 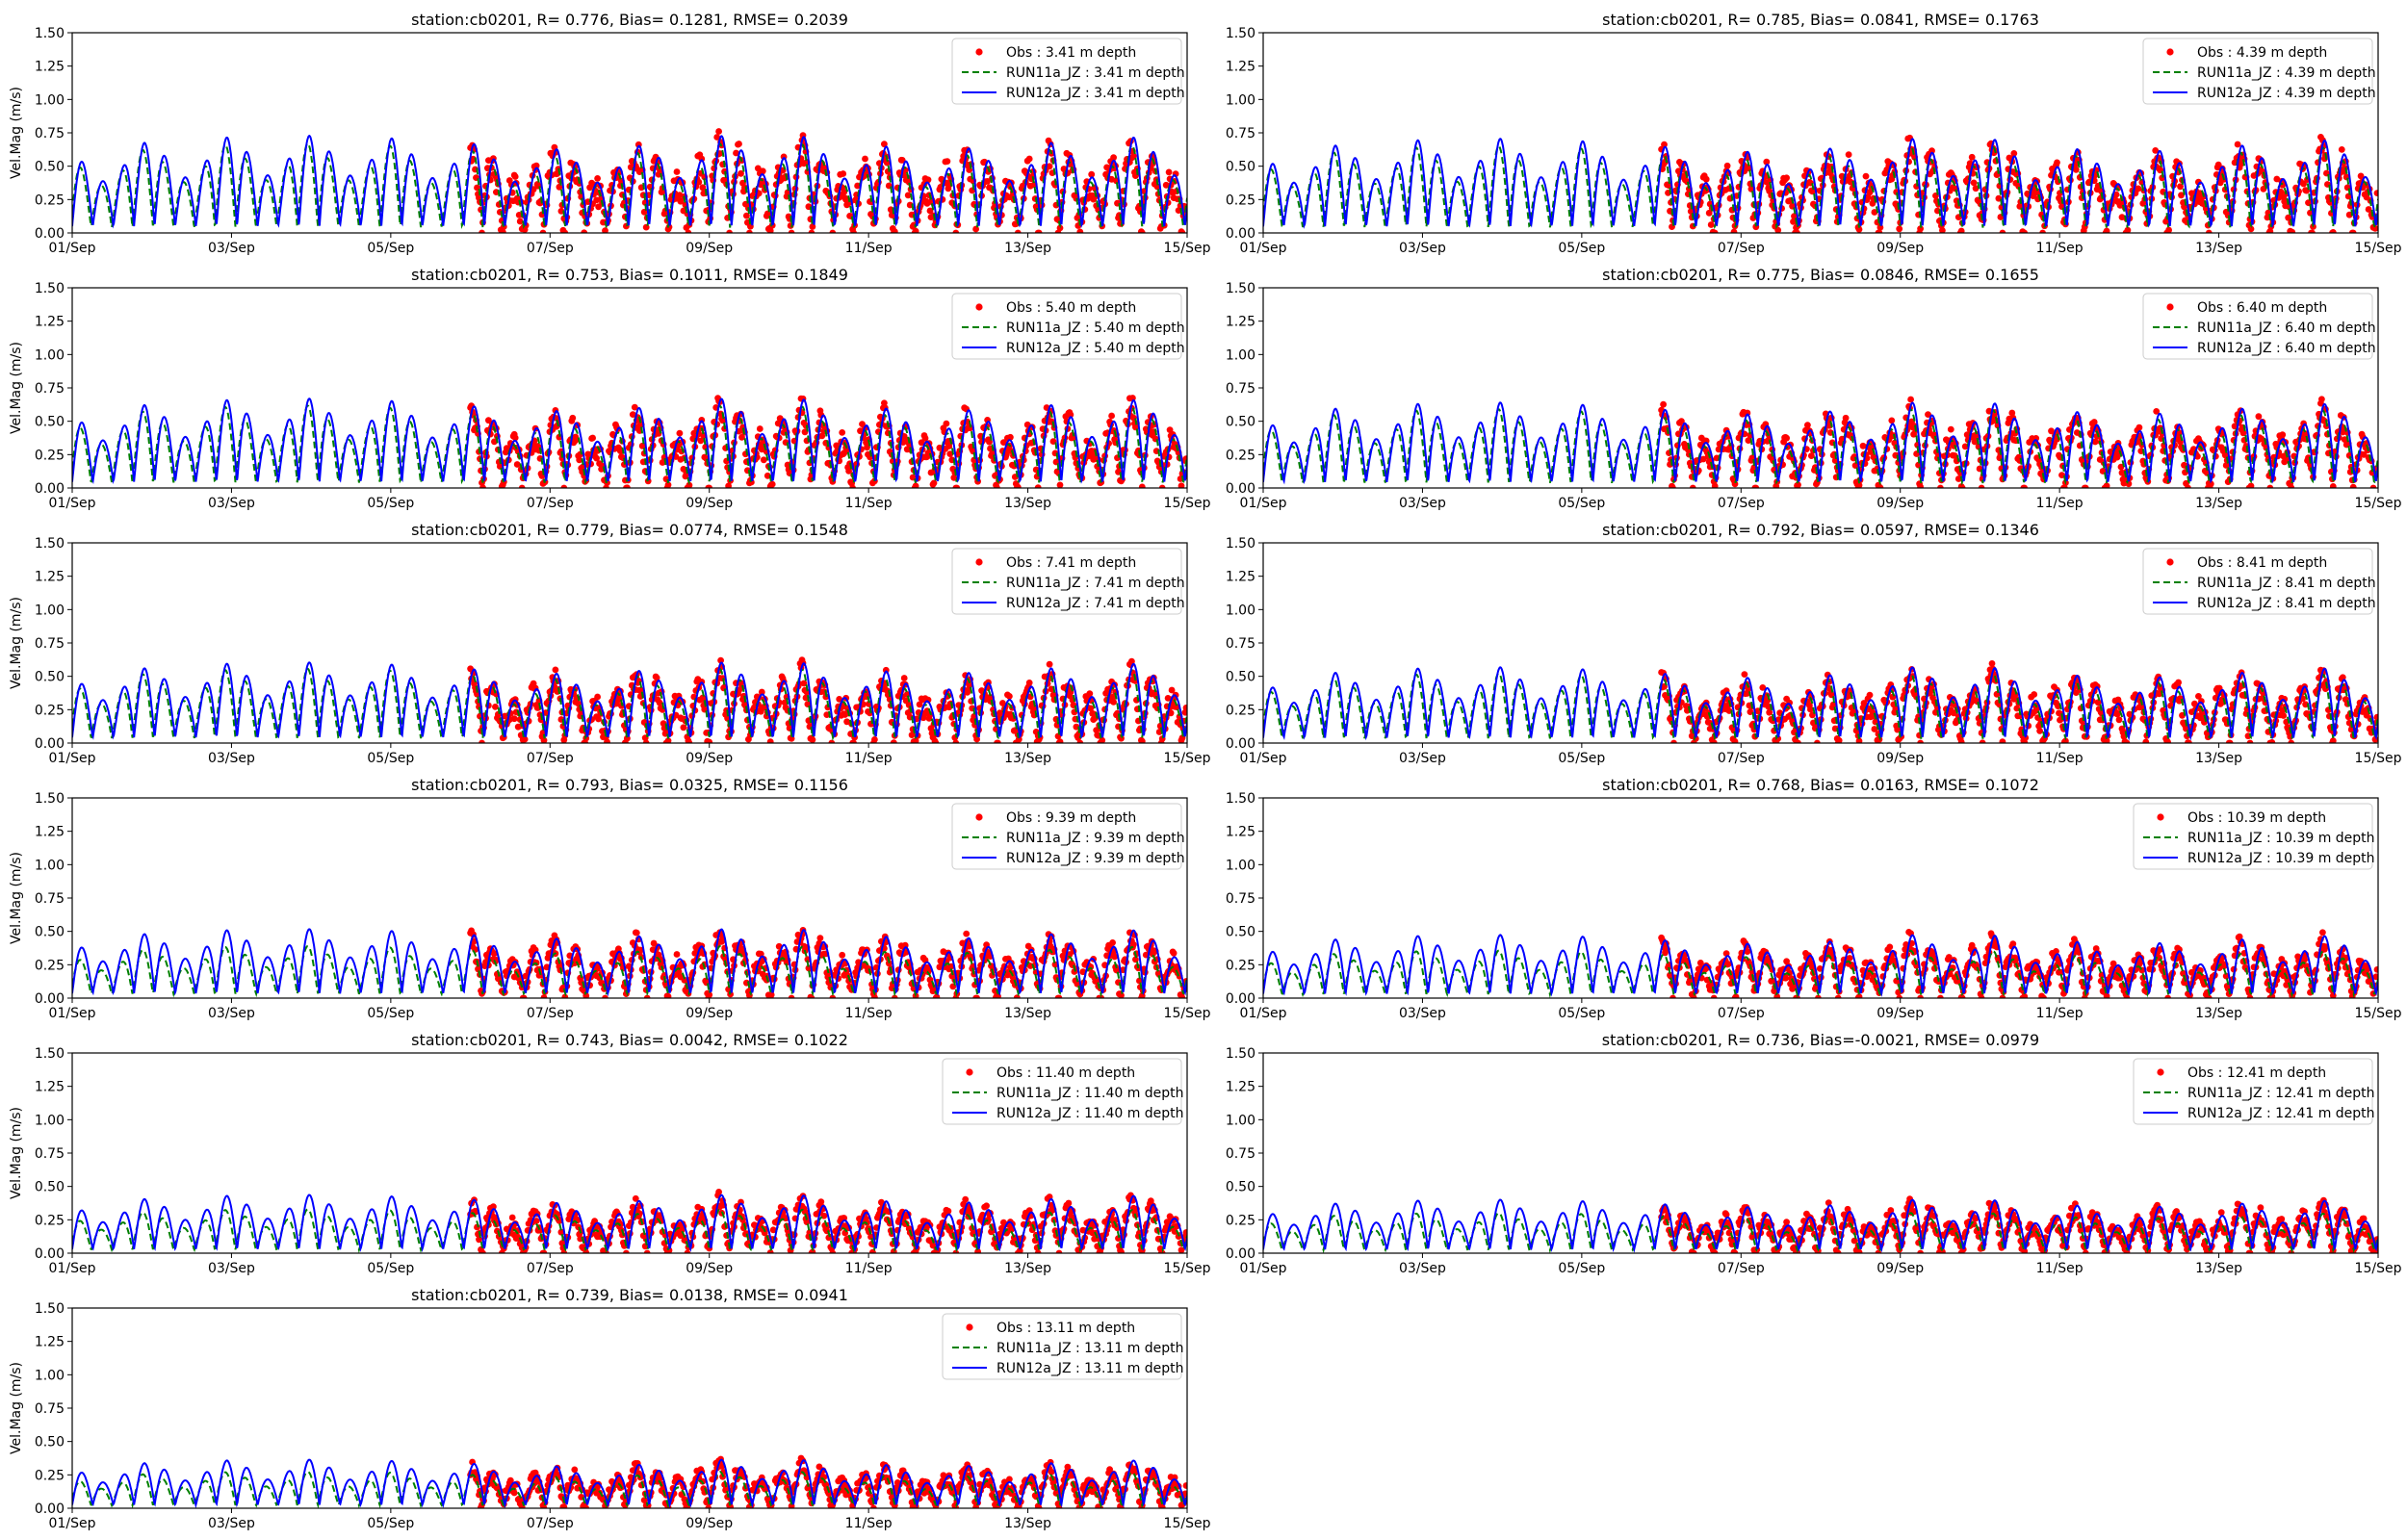 I want to click on legend-entry: Obs : 5.40 m depth, so click(x=1071, y=308).